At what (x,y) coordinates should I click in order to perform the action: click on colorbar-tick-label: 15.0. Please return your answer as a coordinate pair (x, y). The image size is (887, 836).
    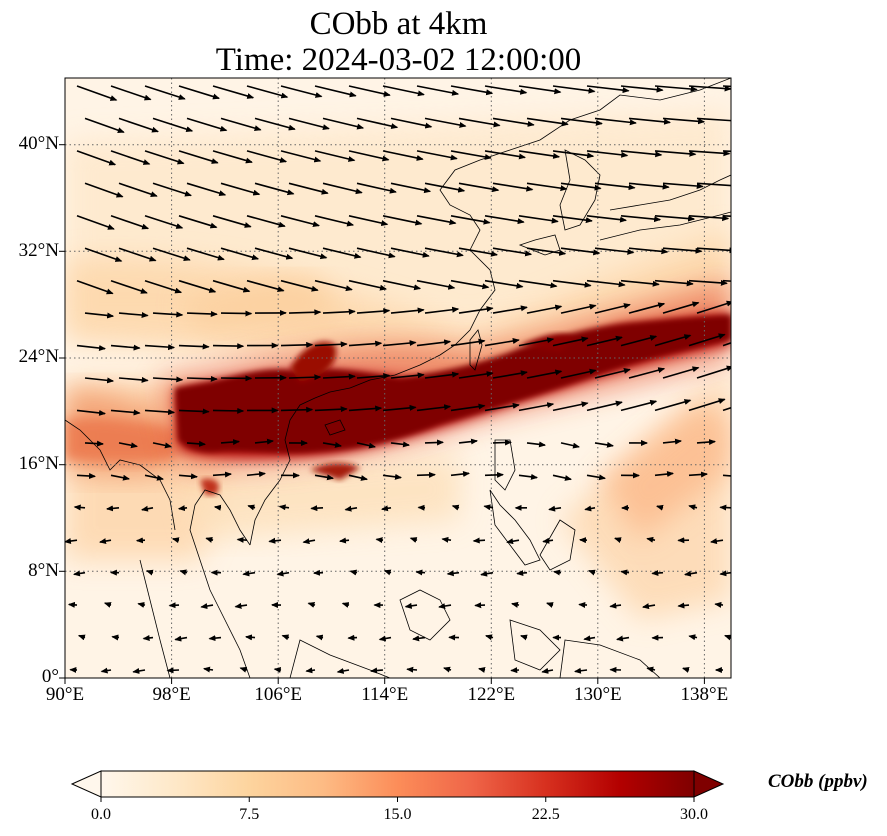
    Looking at the image, I should click on (397, 814).